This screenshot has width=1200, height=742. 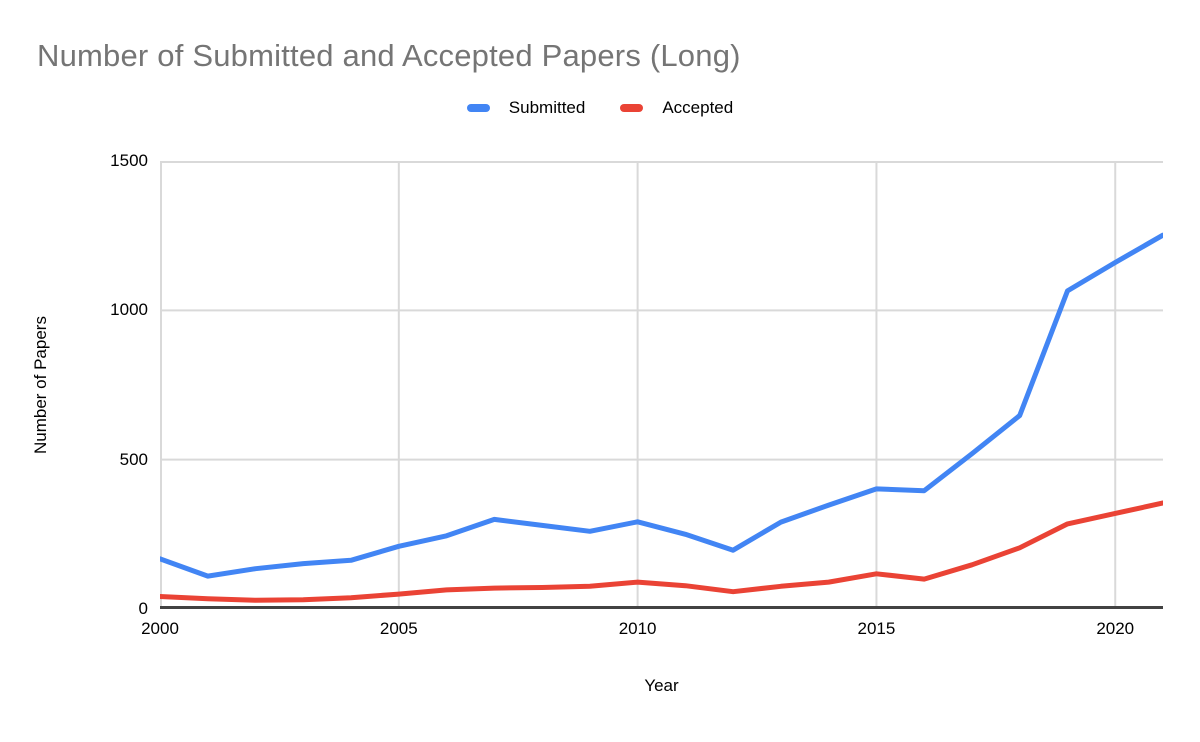 What do you see at coordinates (129, 310) in the screenshot?
I see `y-tick-label-1000: 1000` at bounding box center [129, 310].